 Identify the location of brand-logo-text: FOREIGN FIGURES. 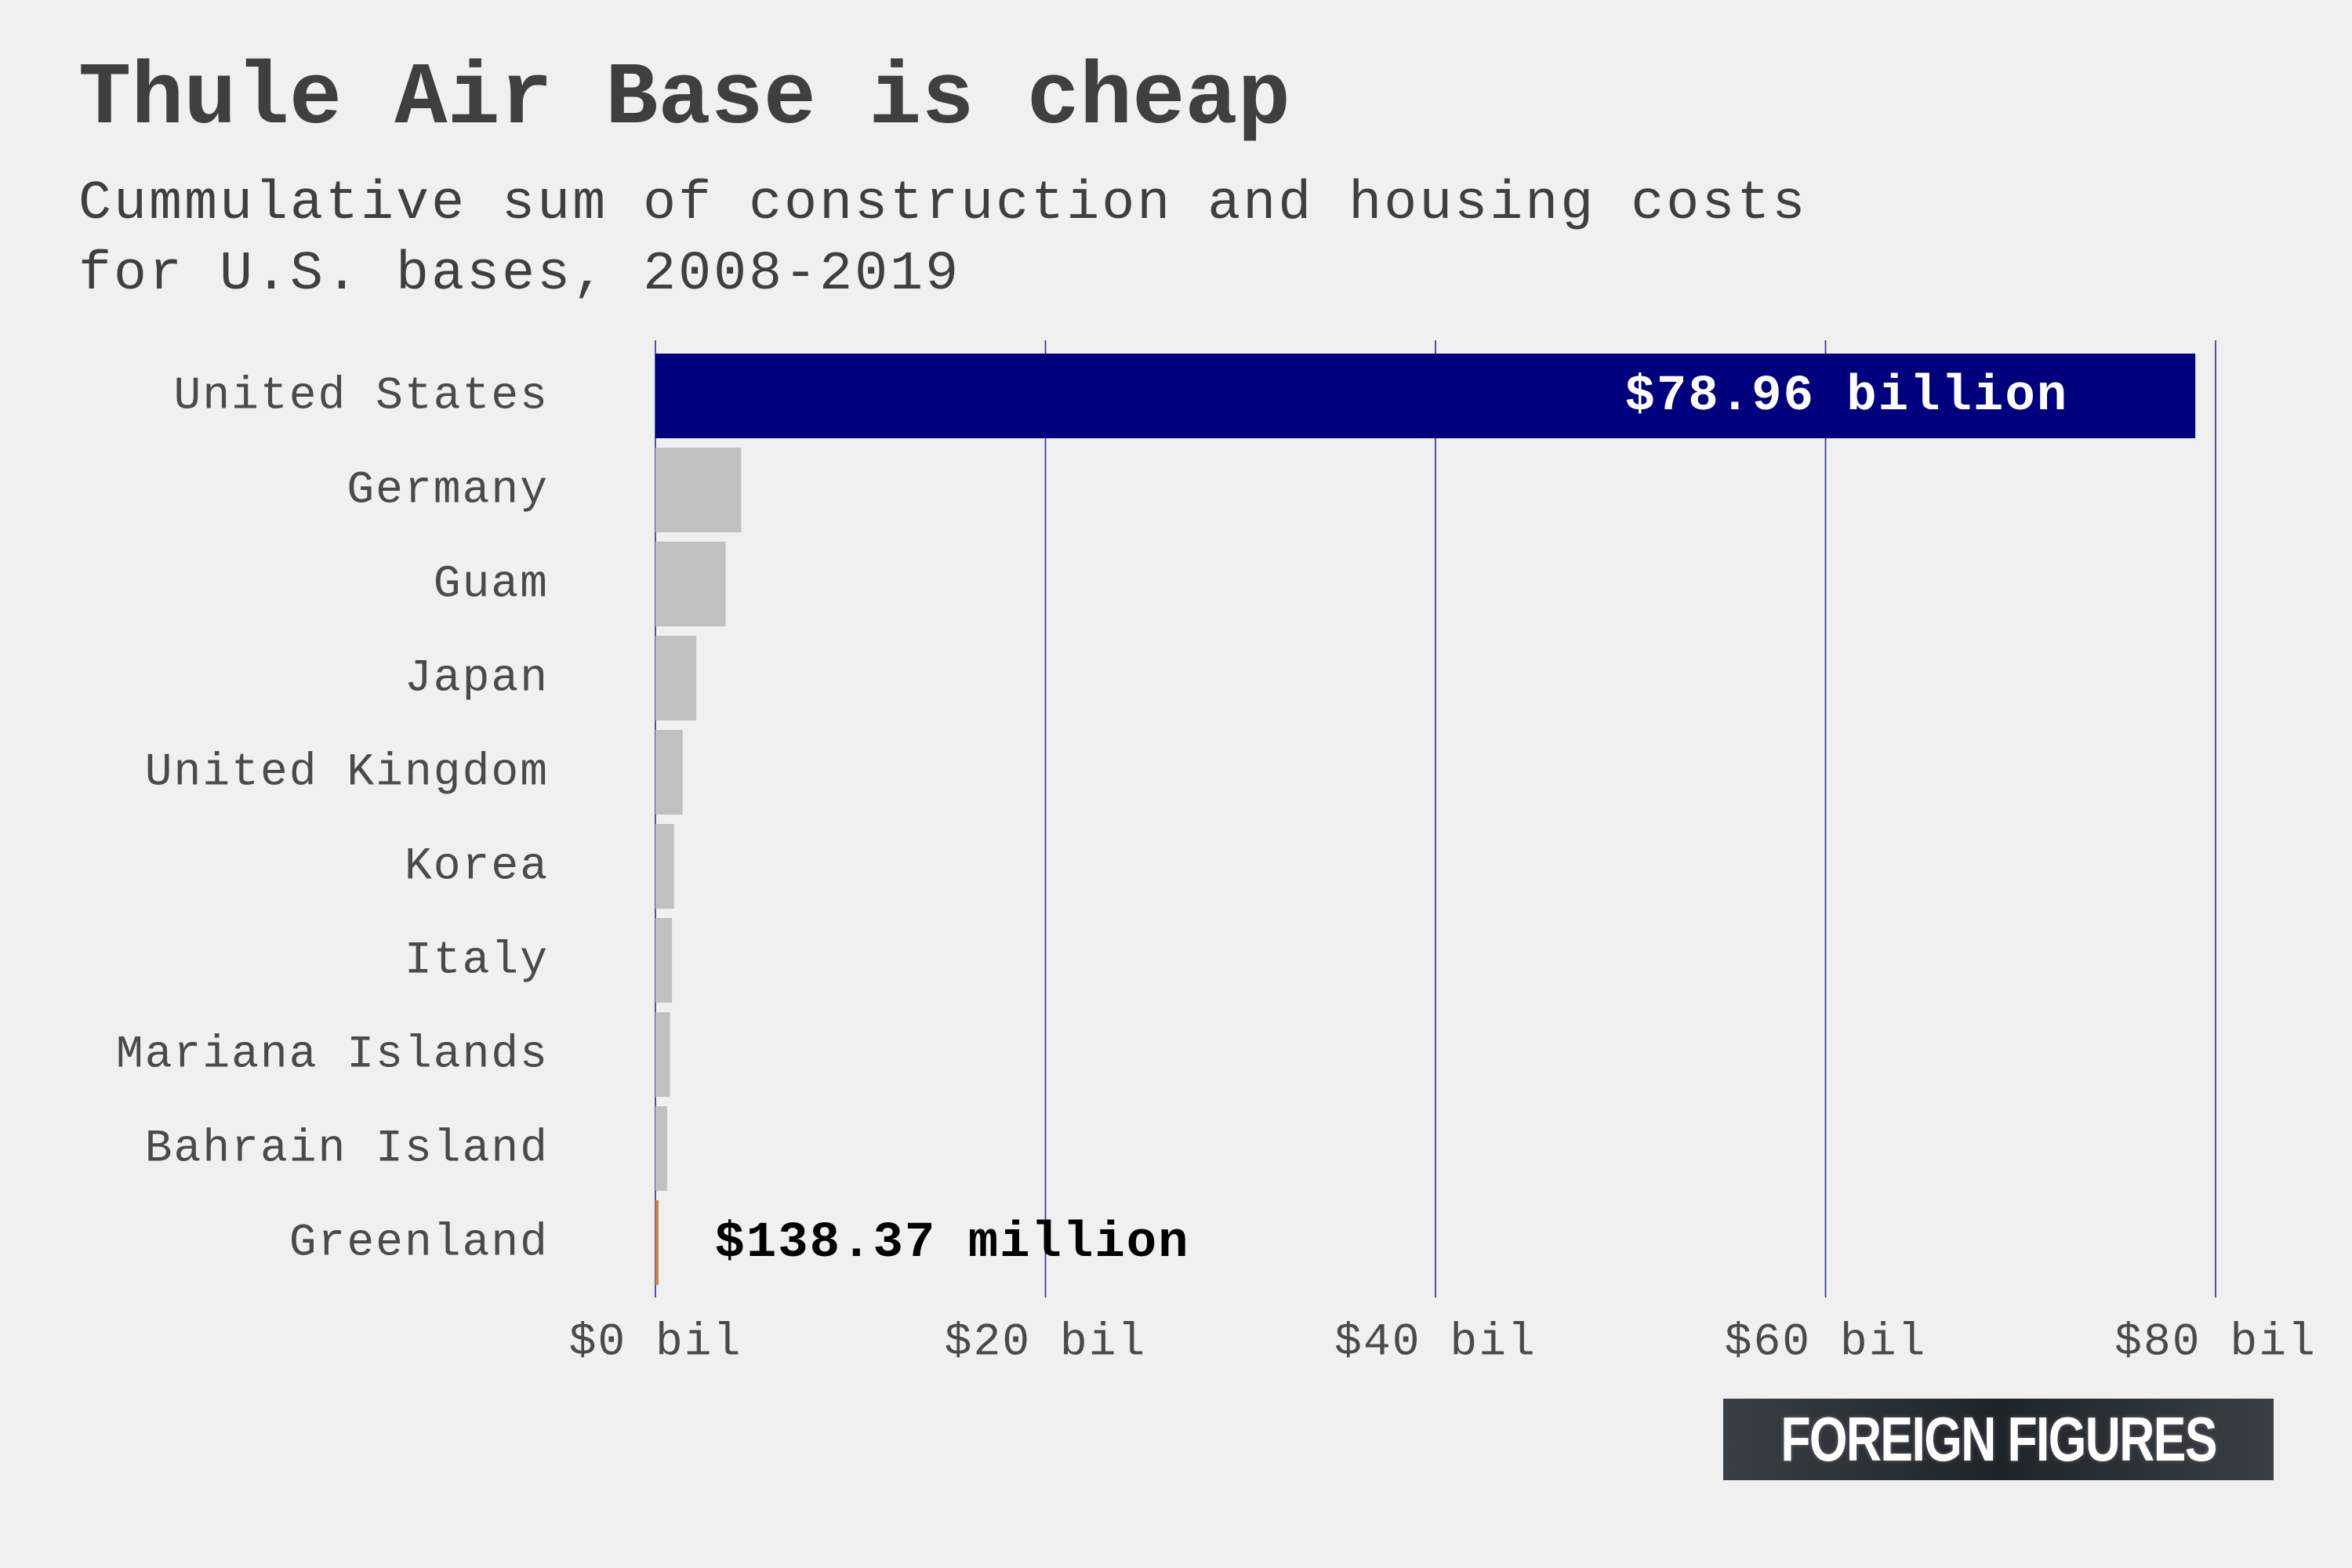
(1998, 1439).